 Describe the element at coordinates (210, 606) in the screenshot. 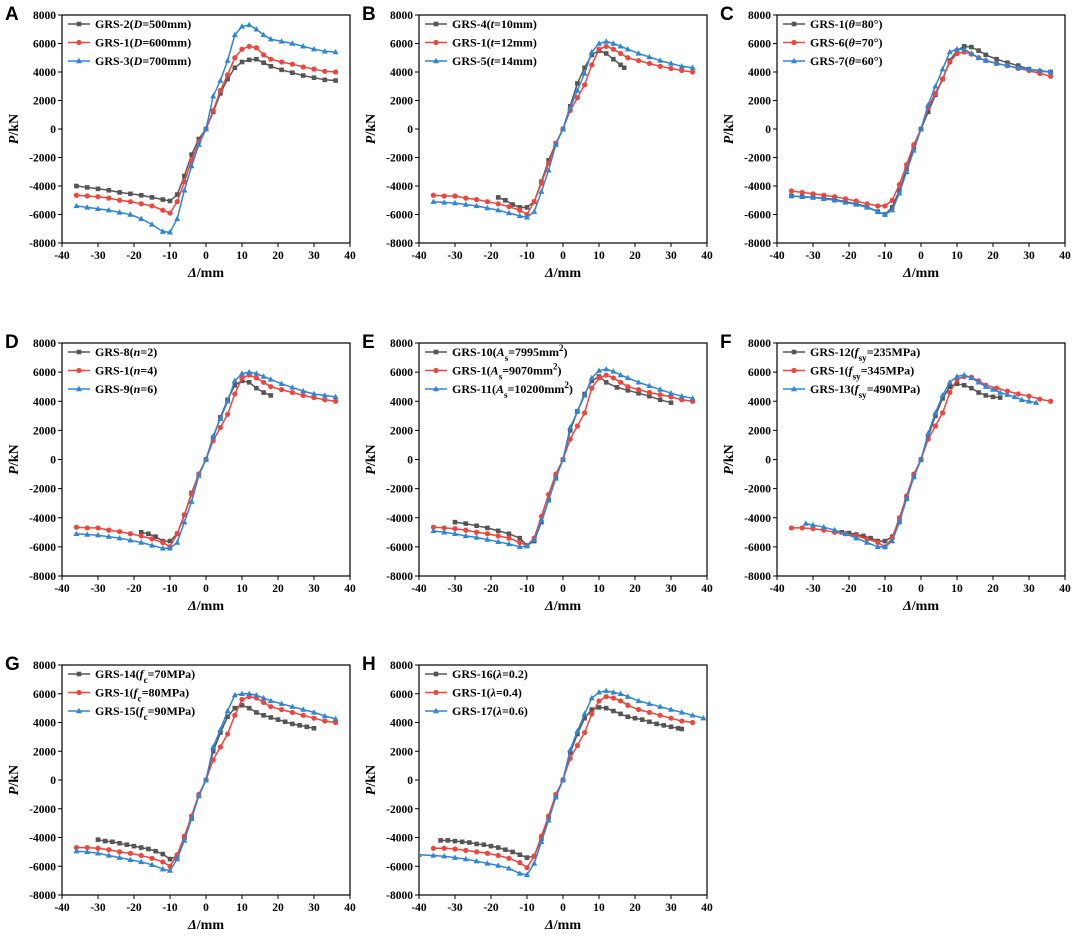

I see `x-axis-unit: /mm` at that location.